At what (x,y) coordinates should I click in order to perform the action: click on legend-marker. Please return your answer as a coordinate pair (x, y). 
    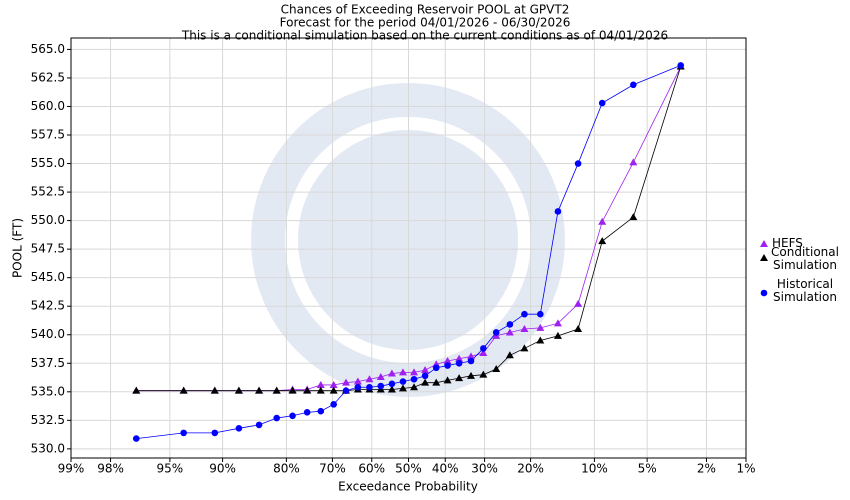
    Looking at the image, I should click on (764, 293).